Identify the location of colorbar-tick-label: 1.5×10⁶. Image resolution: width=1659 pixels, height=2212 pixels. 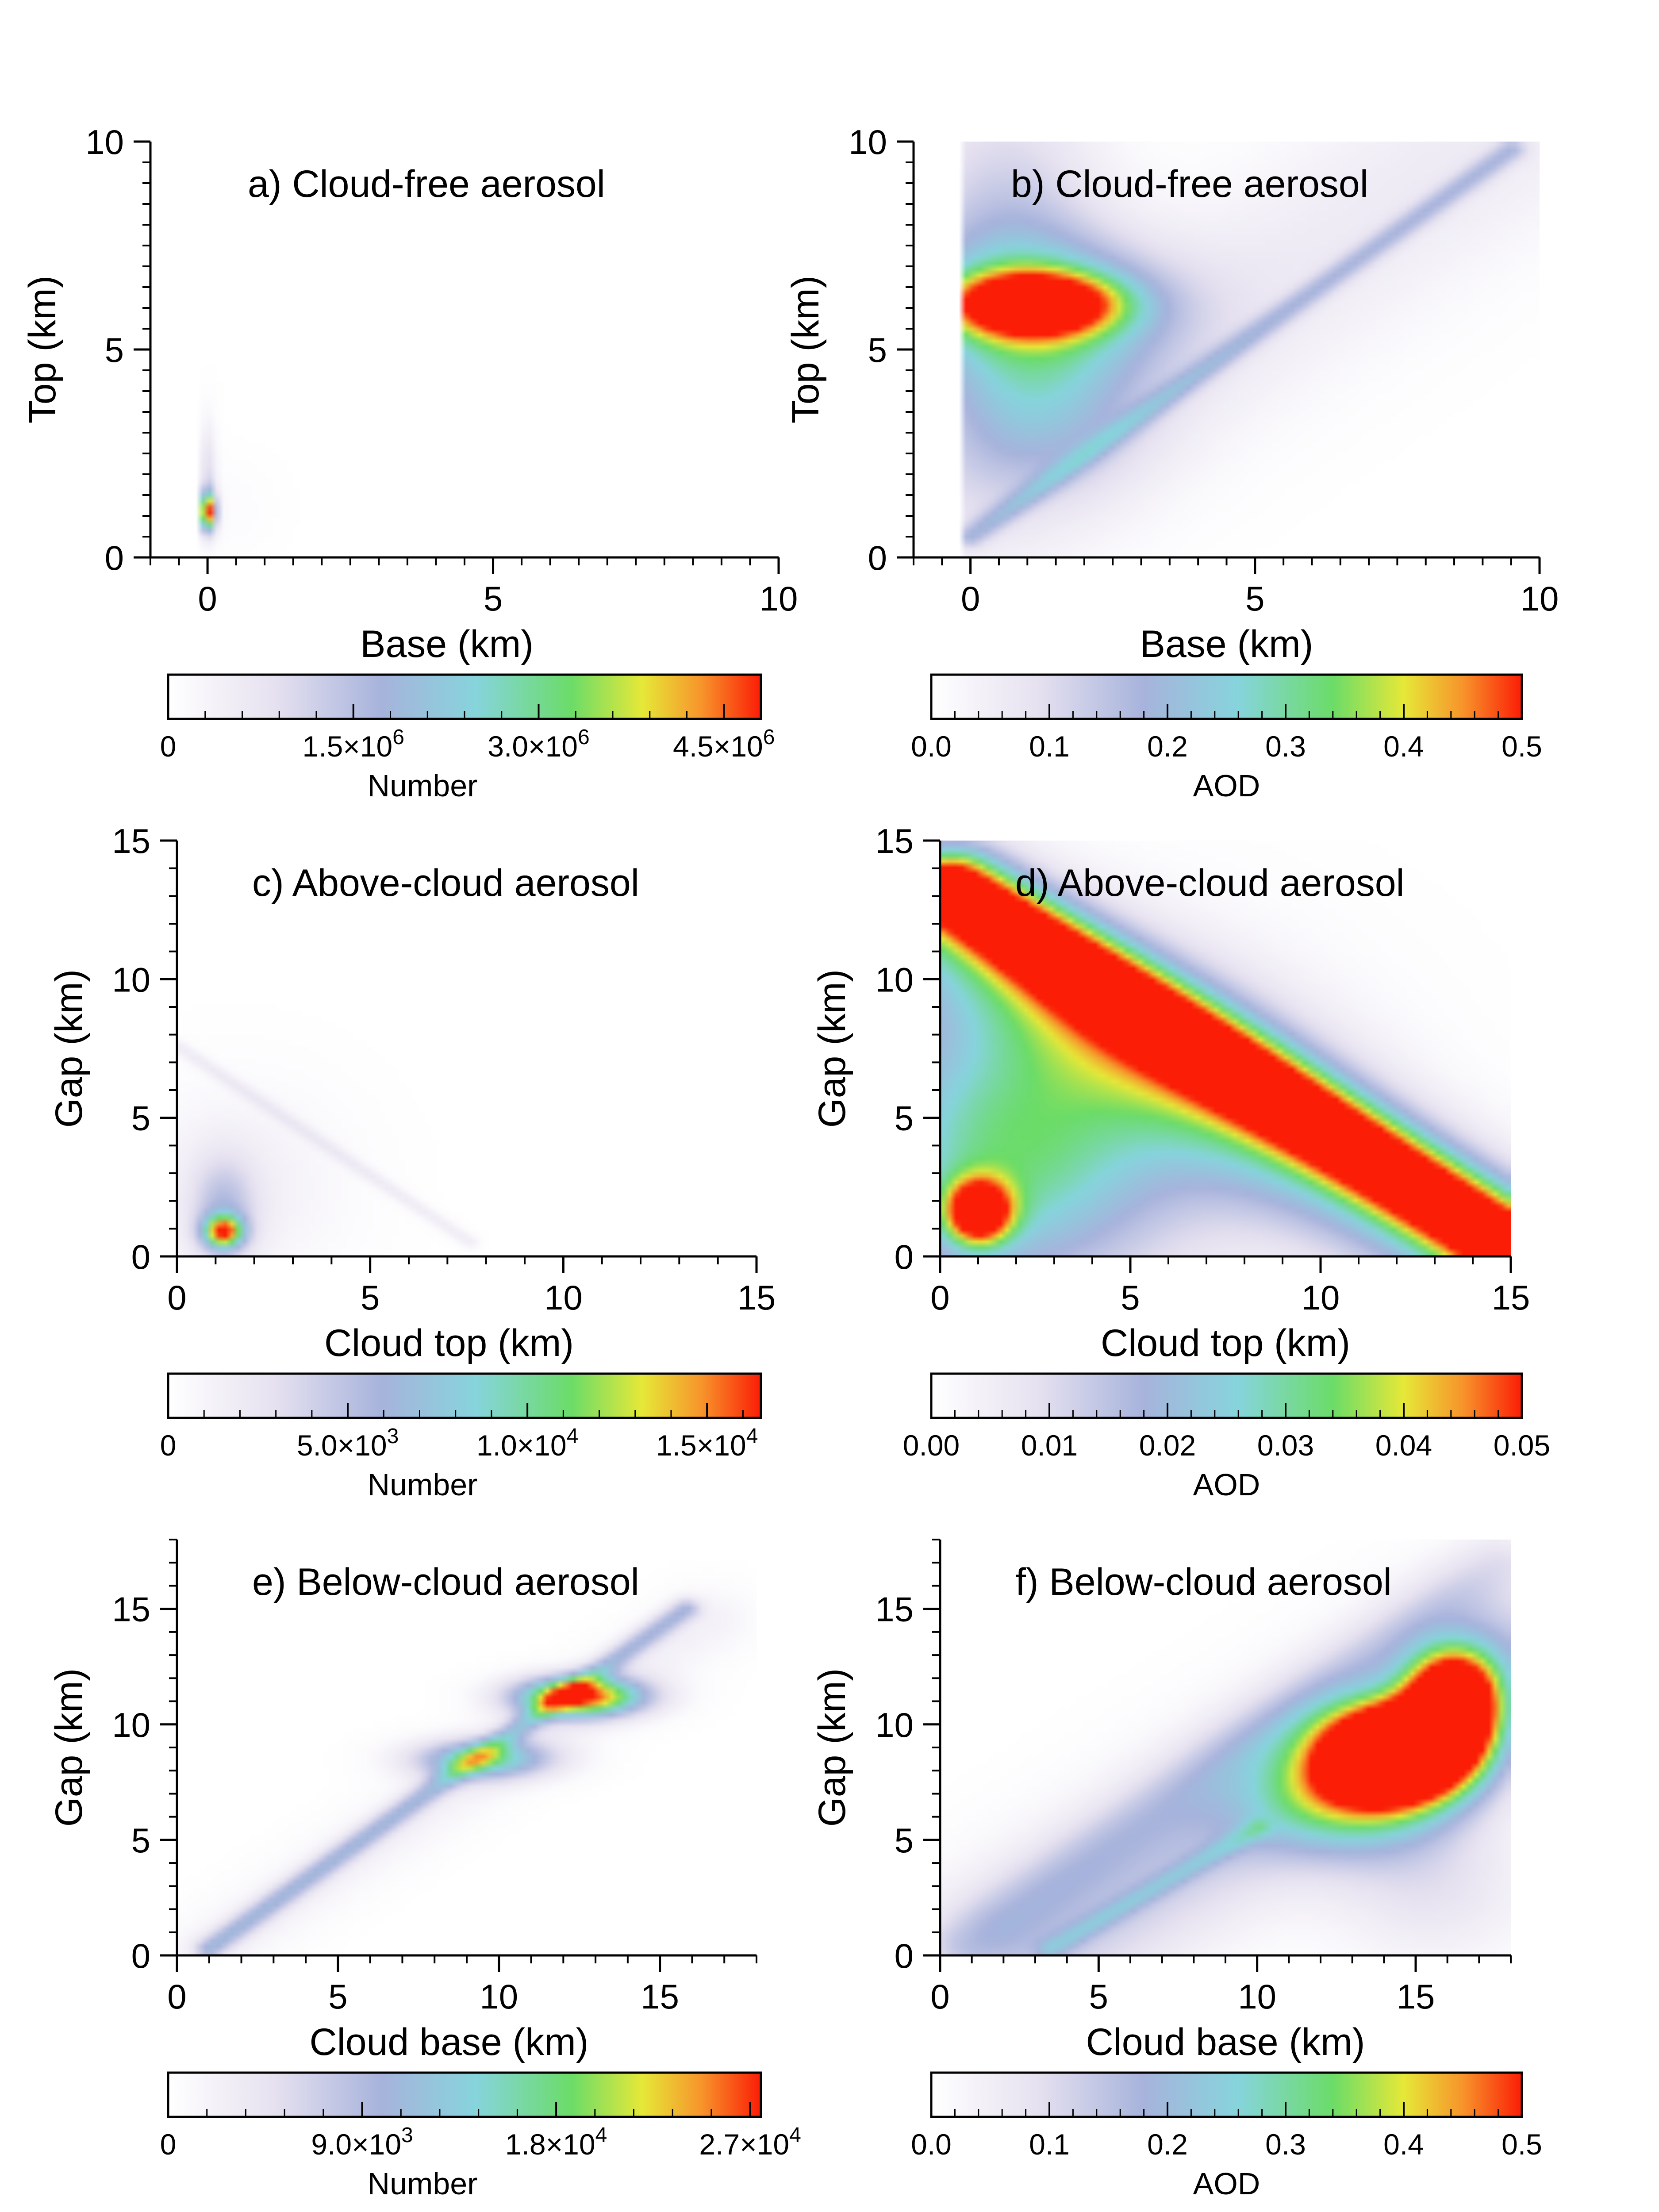
(353, 745).